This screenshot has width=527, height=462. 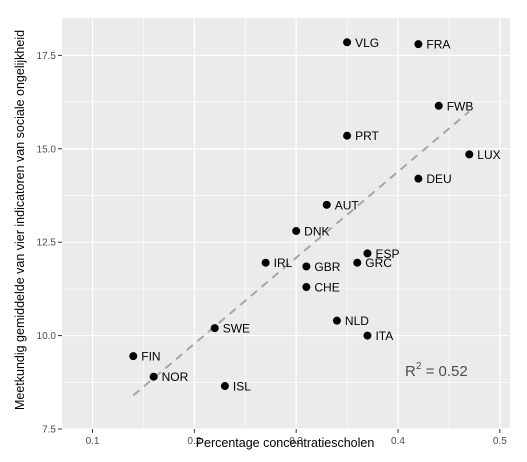 What do you see at coordinates (367, 253) in the screenshot?
I see `data-point-esp` at bounding box center [367, 253].